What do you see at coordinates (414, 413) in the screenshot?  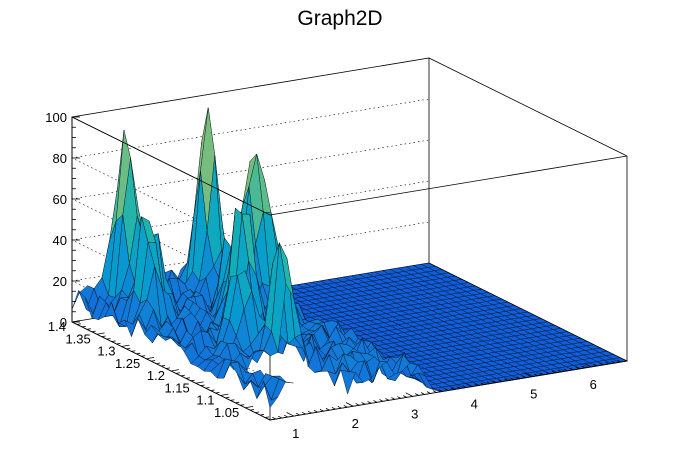 I see `x-tick-label: 3` at bounding box center [414, 413].